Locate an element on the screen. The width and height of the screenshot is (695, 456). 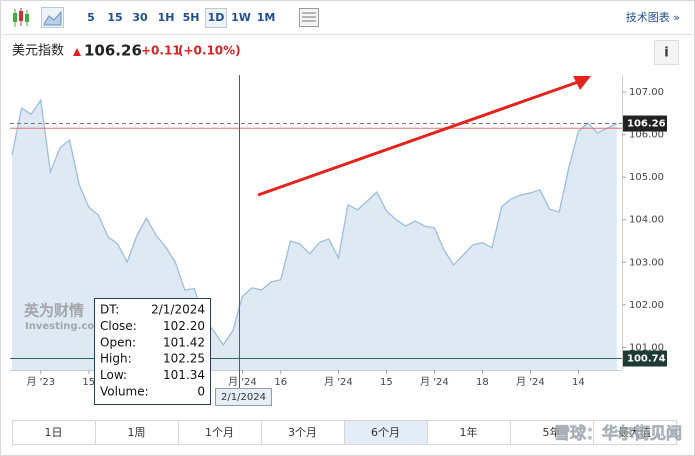
table-icon is located at coordinates (309, 17).